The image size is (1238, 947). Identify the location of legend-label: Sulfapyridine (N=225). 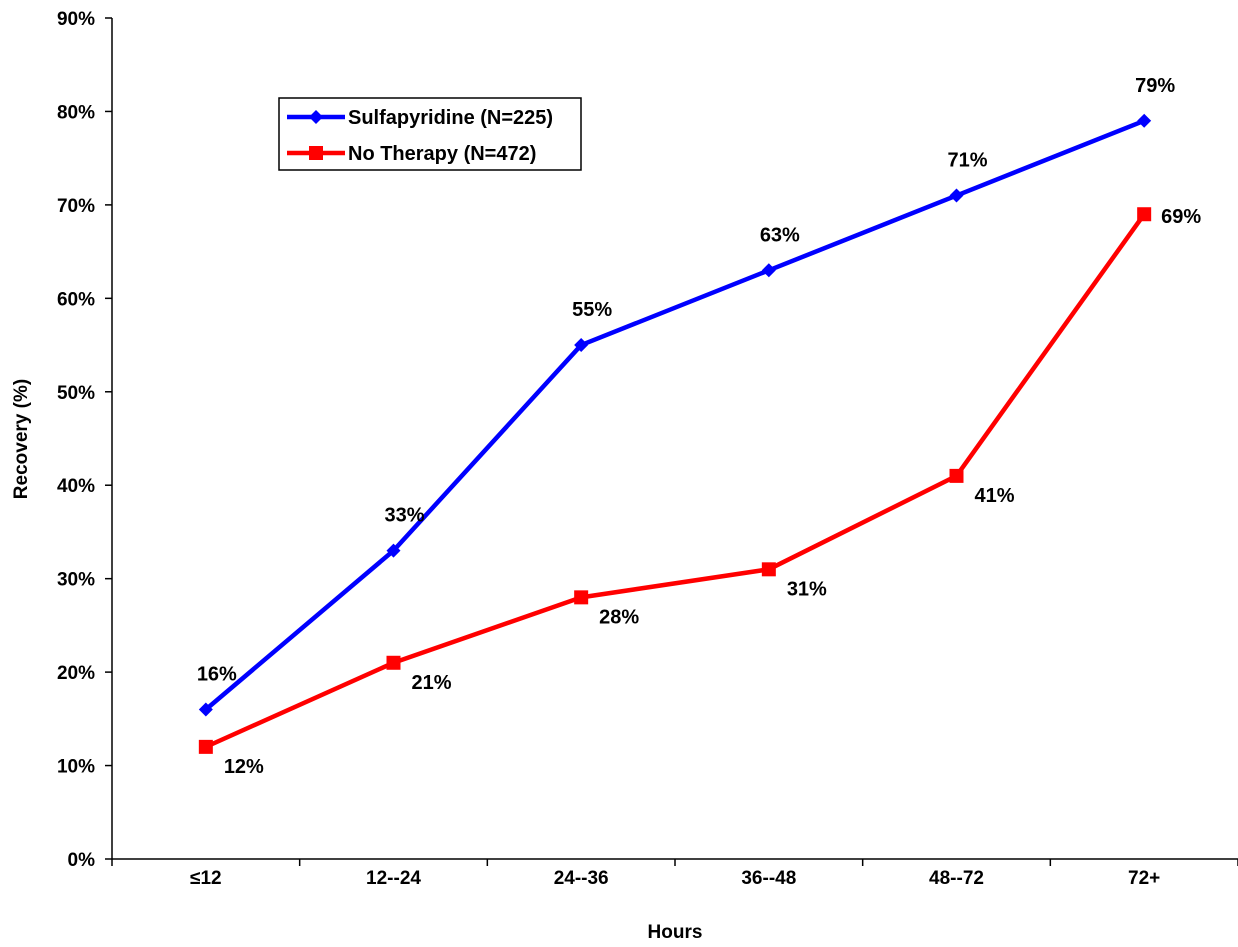
(450, 118).